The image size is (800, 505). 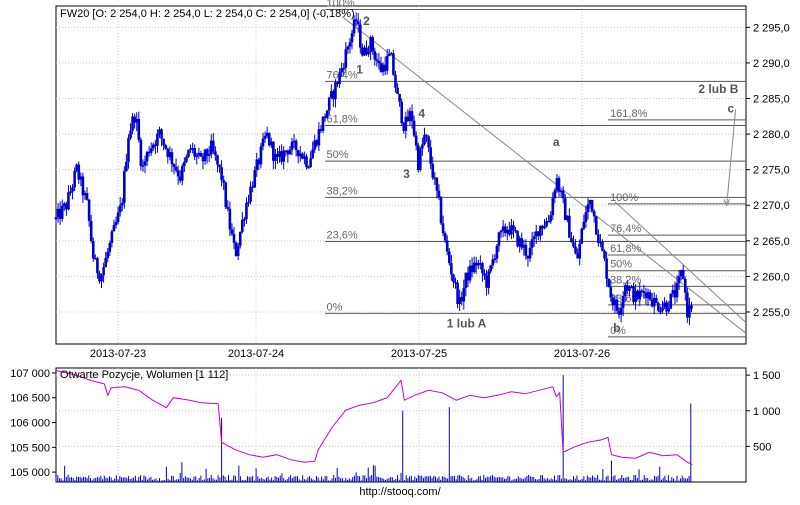 I want to click on price-tick-label: 2 290,0, so click(x=771, y=64).